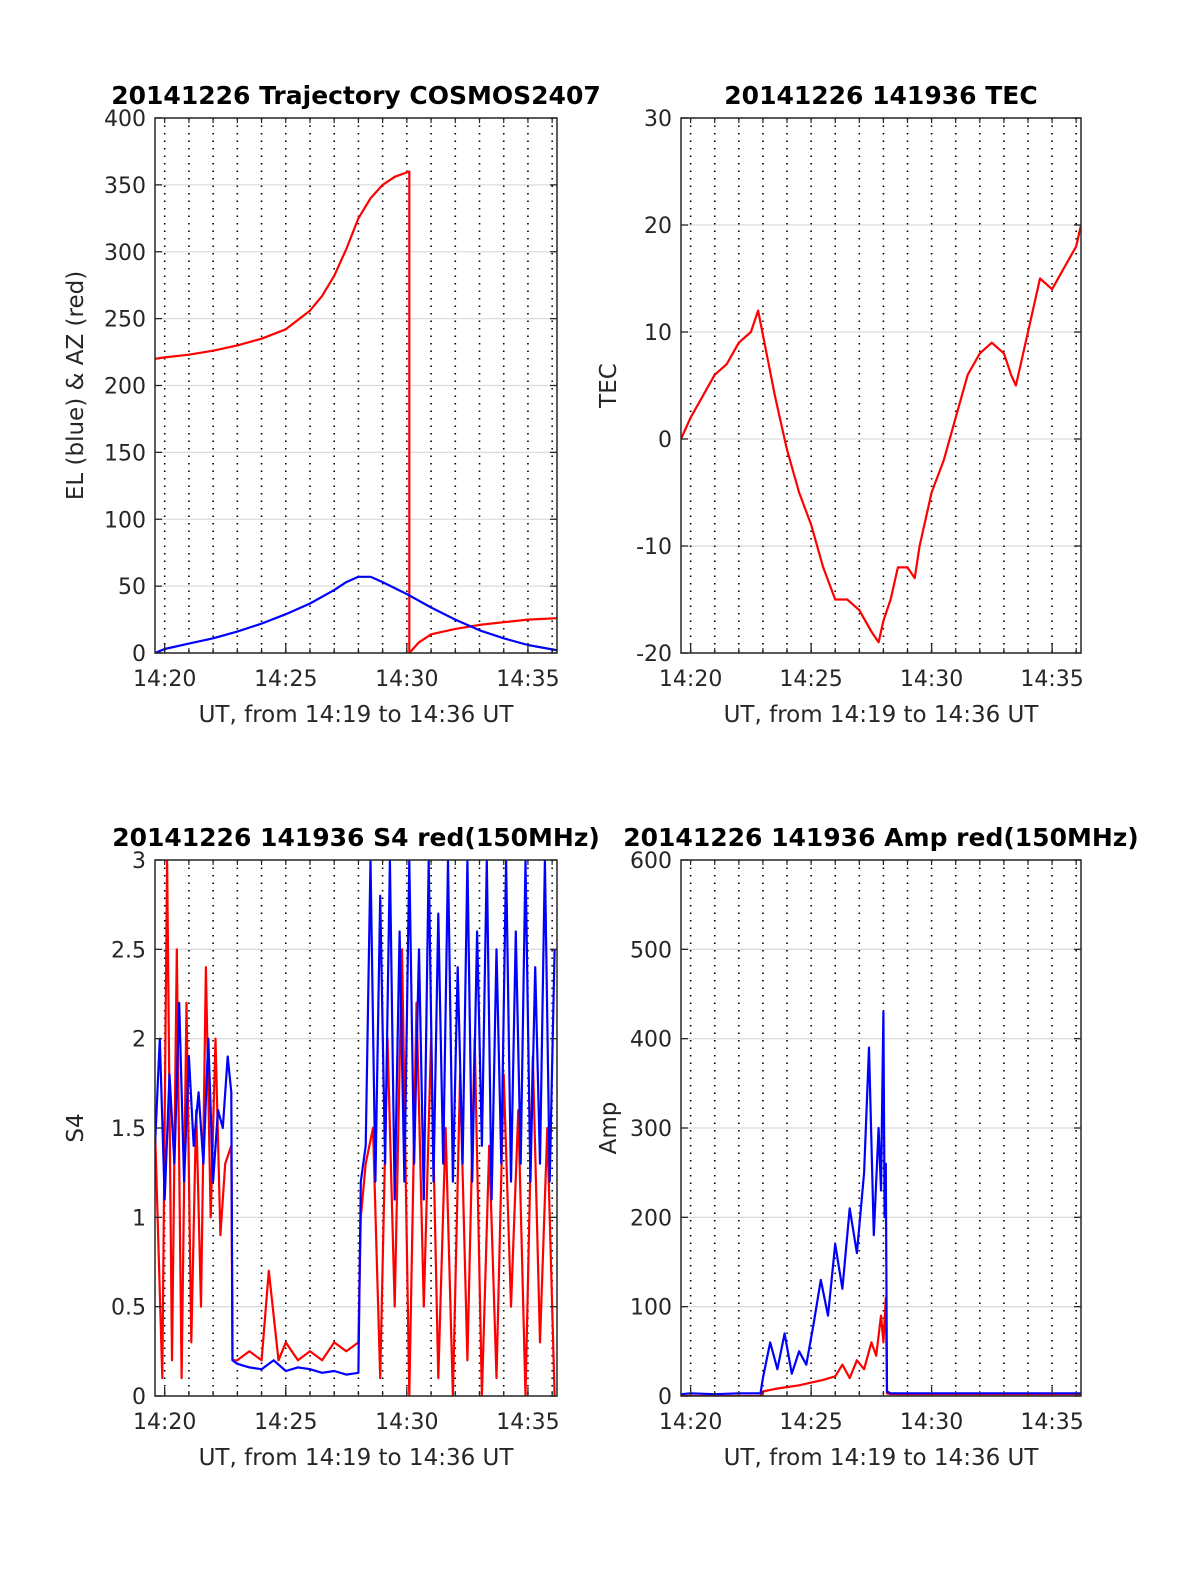 The image size is (1200, 1575). What do you see at coordinates (76, 385) in the screenshot?
I see `y-axis-label: EL (blue) & AZ (red)` at bounding box center [76, 385].